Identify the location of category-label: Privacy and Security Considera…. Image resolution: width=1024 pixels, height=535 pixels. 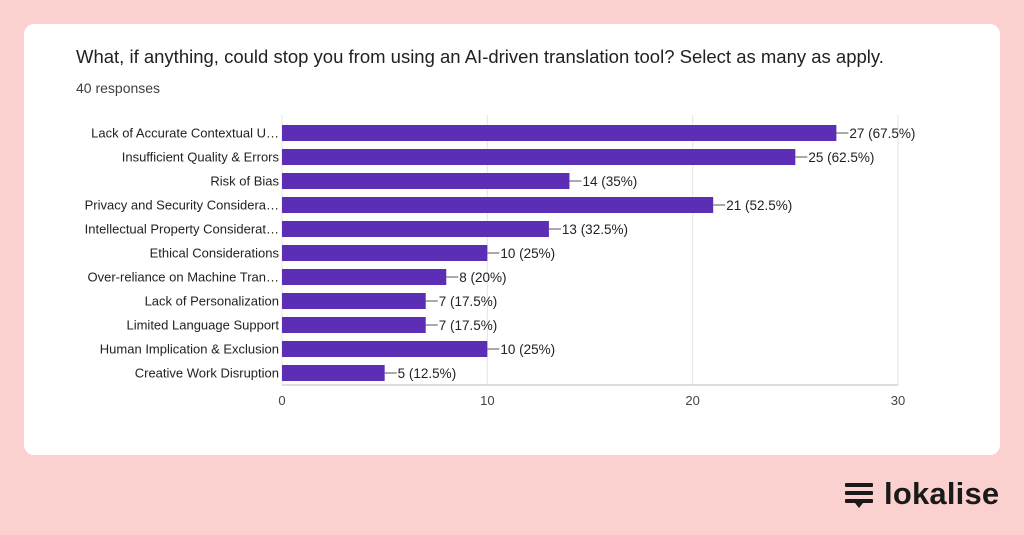
(182, 205).